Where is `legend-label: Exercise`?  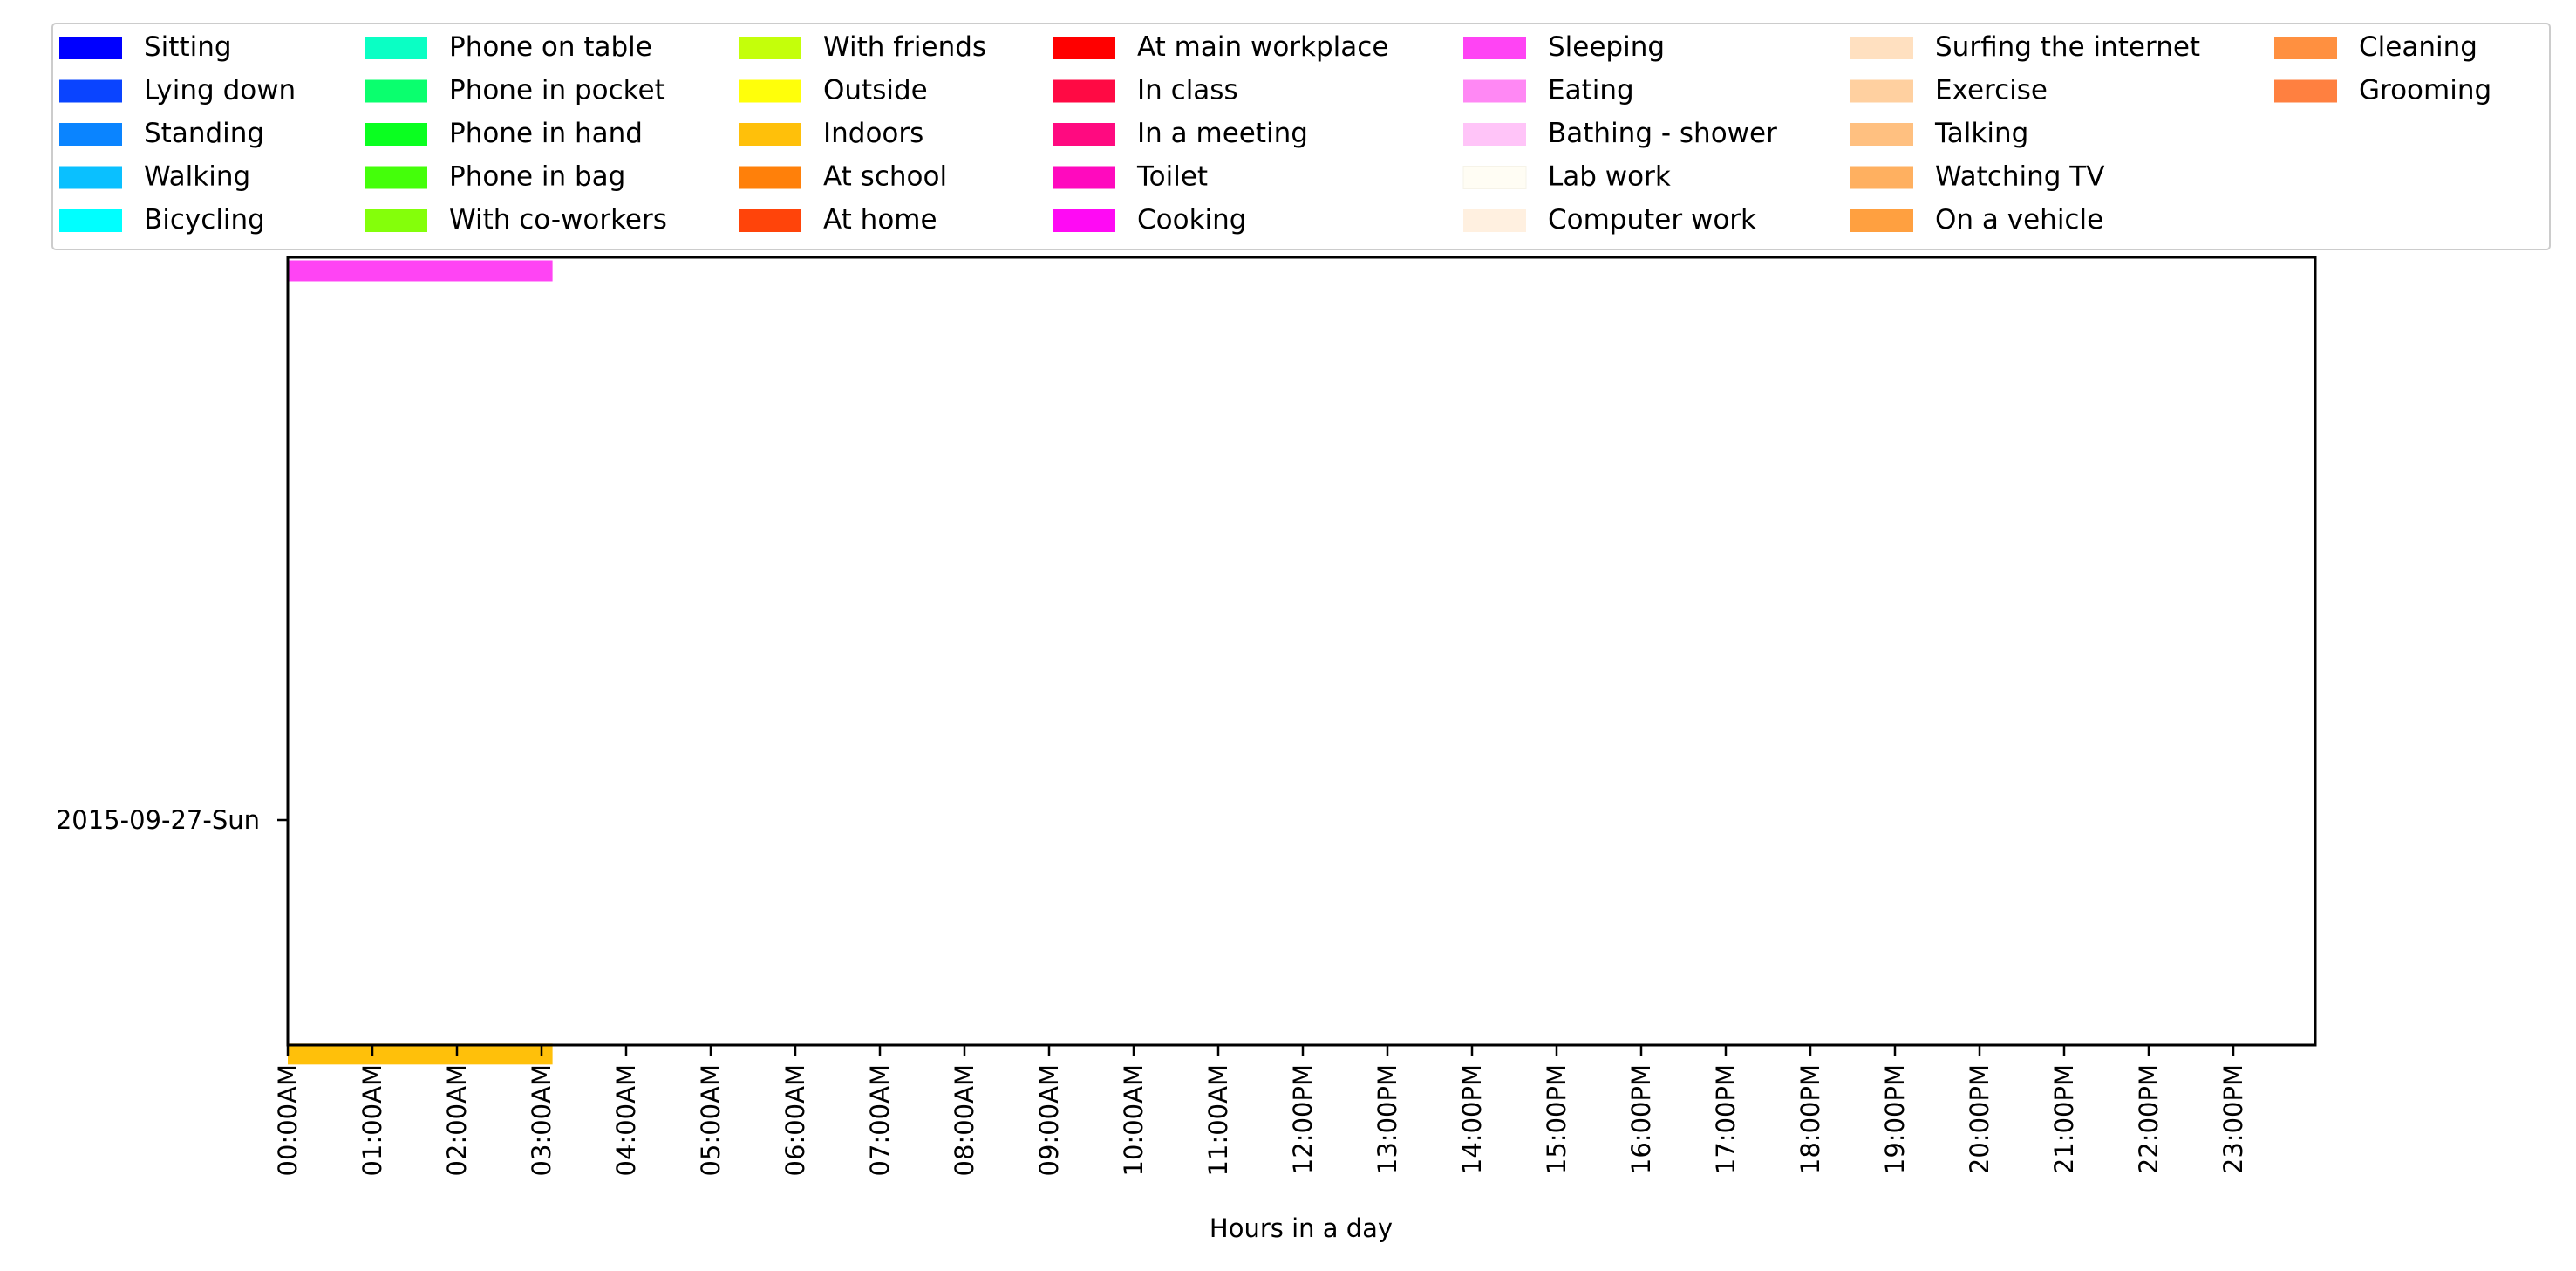
legend-label: Exercise is located at coordinates (1992, 90).